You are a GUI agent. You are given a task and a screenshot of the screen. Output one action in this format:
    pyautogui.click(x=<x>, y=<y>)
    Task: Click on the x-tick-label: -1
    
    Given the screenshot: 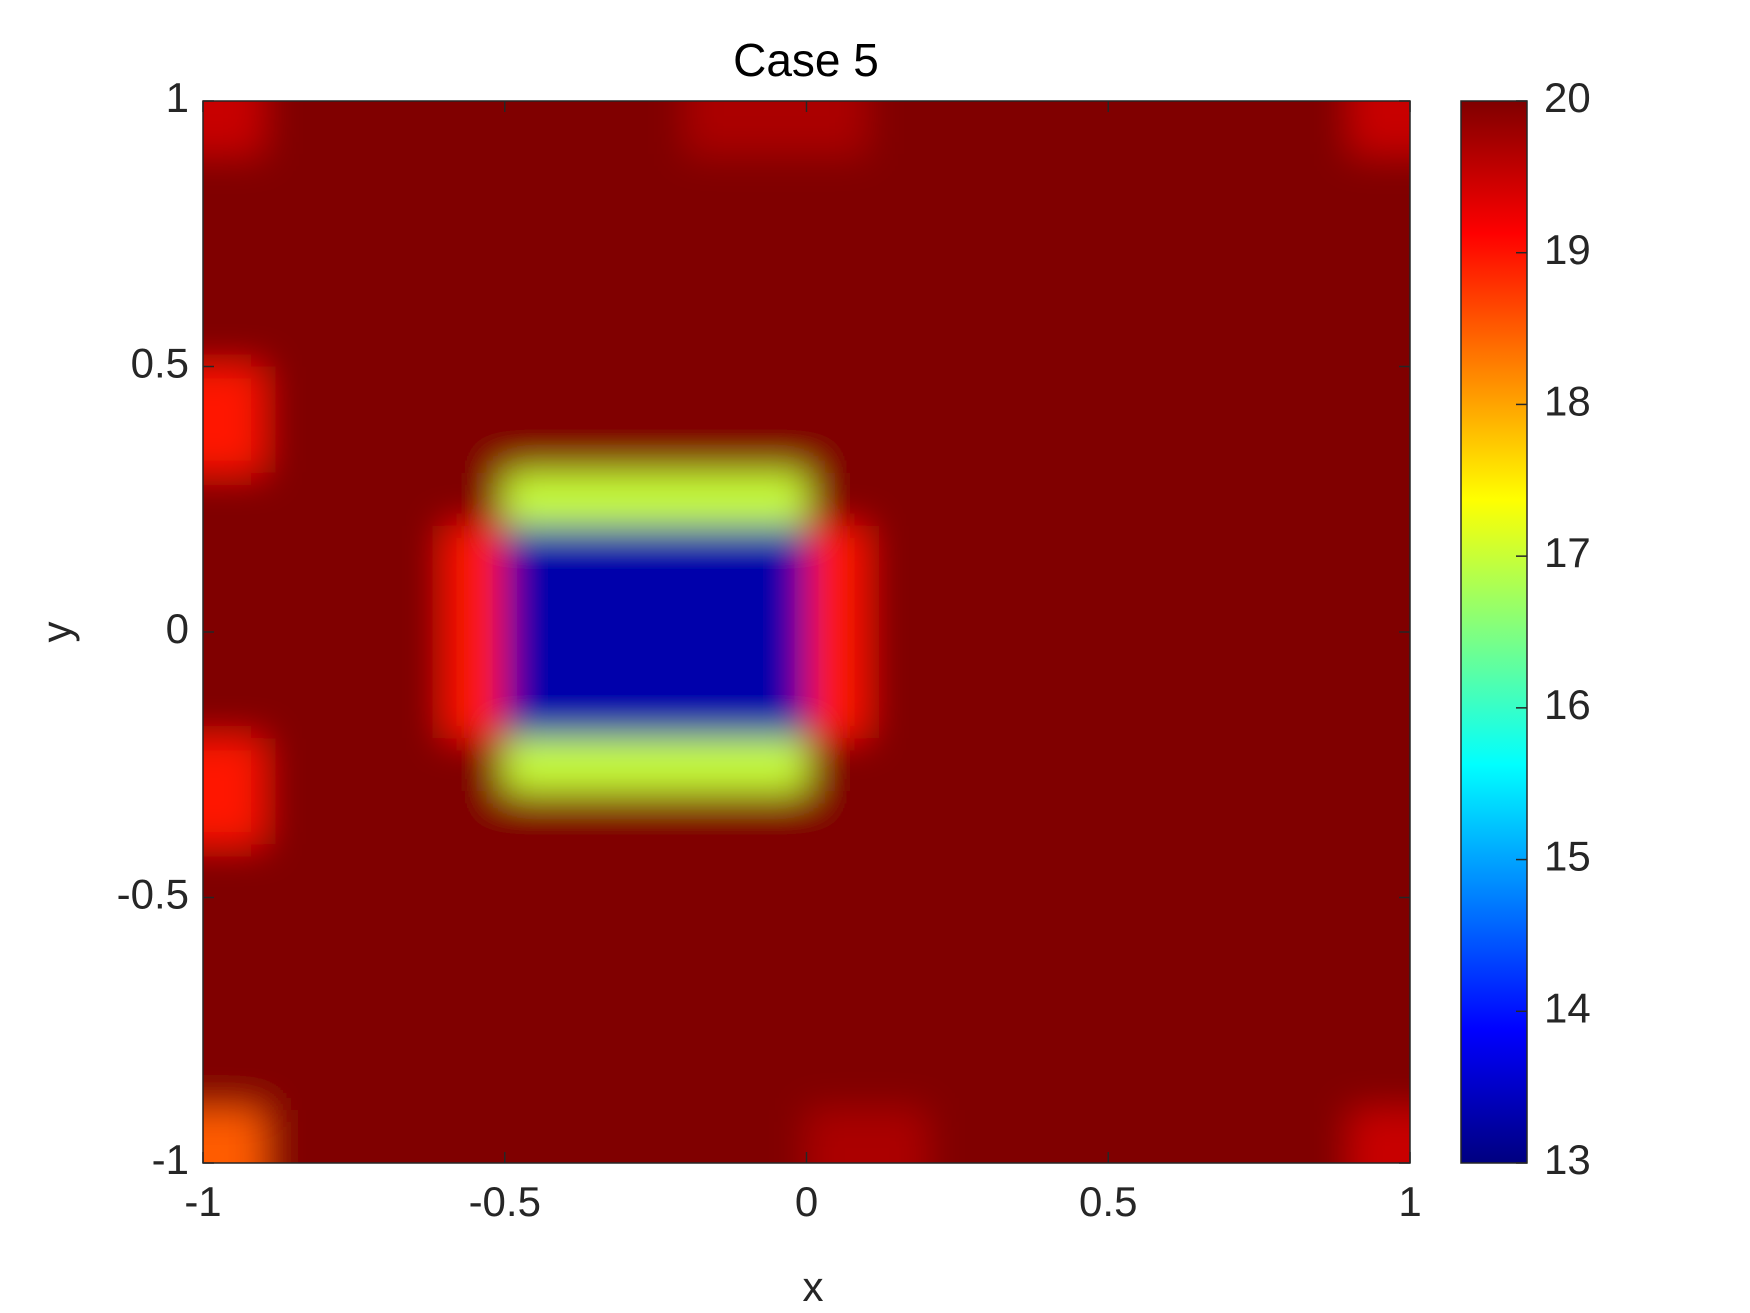 What is the action you would take?
    pyautogui.click(x=202, y=1201)
    